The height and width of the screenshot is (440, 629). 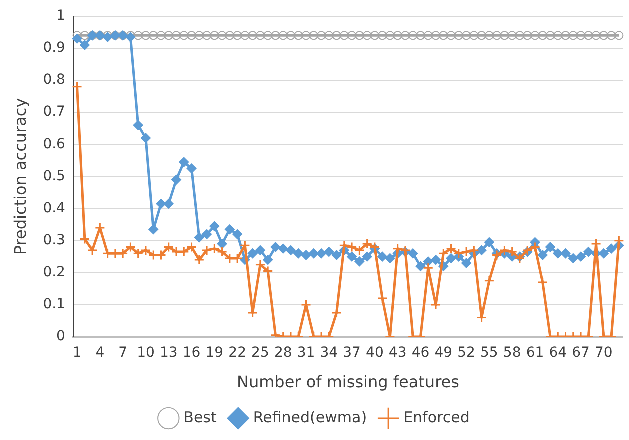 I want to click on y-tick-label: 0, so click(x=61, y=336).